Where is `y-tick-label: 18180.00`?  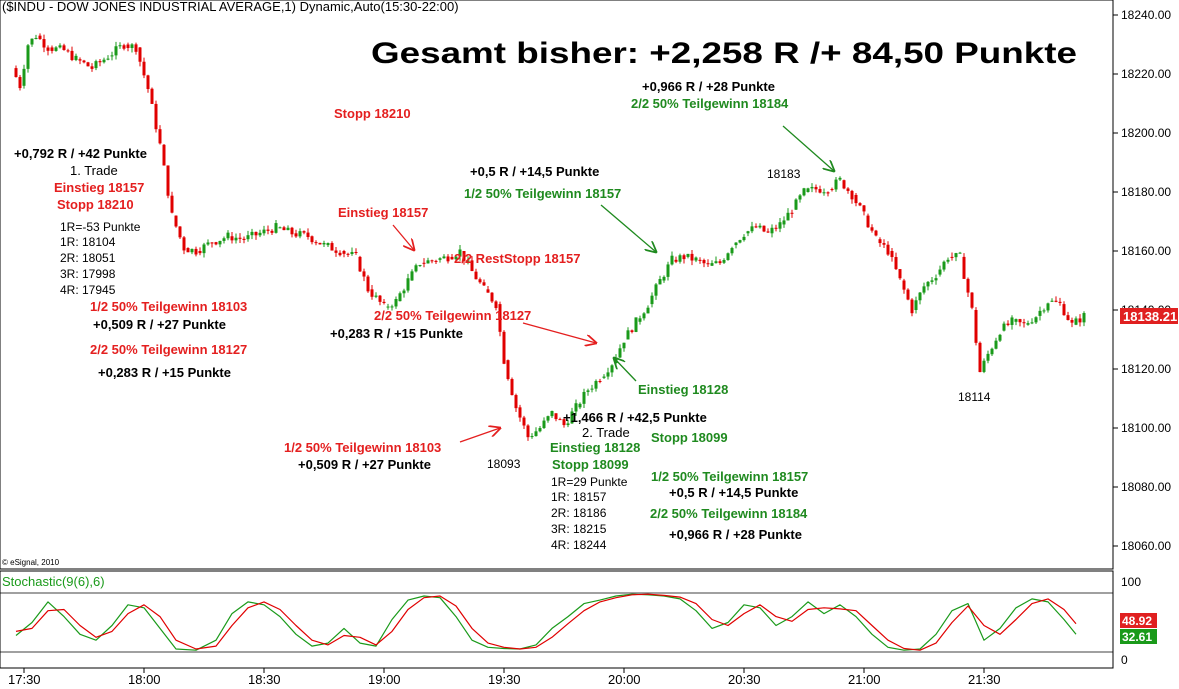
y-tick-label: 18180.00 is located at coordinates (1146, 192).